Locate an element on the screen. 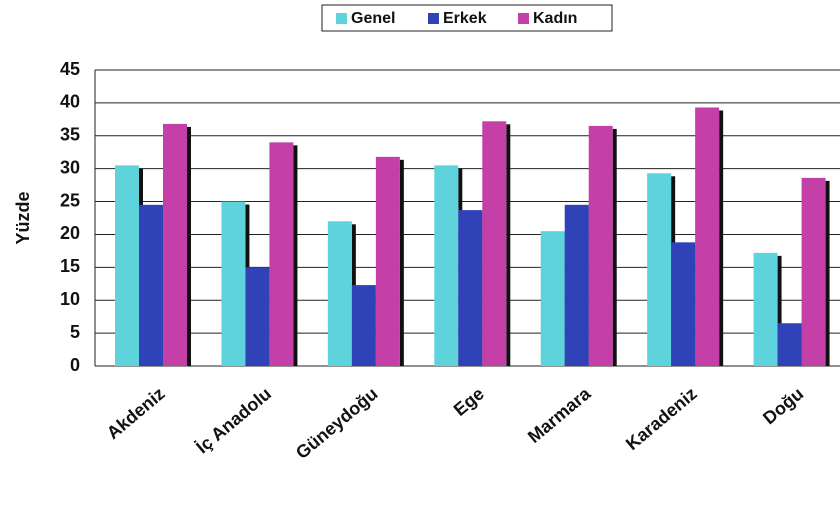  legend: Genel Erkek Kadın is located at coordinates (467, 18).